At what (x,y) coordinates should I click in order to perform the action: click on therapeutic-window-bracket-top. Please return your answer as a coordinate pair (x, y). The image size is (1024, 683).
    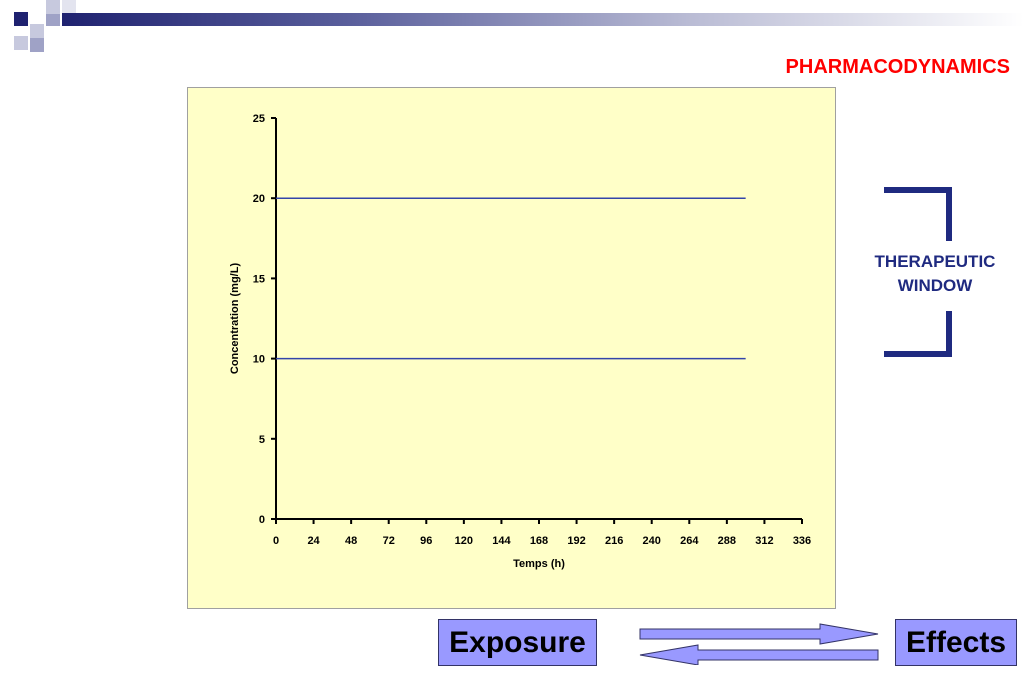
    Looking at the image, I should click on (918, 214).